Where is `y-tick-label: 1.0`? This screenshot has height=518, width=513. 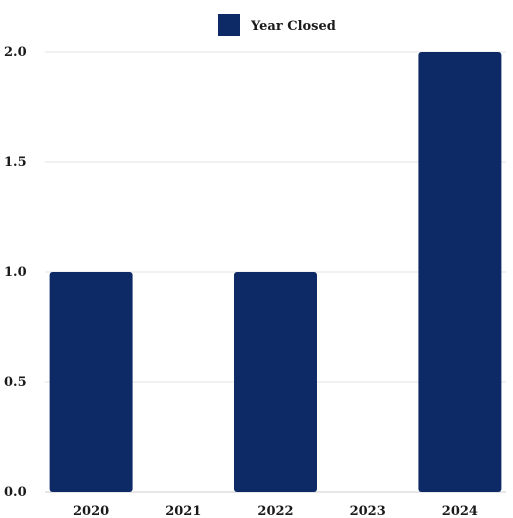 y-tick-label: 1.0 is located at coordinates (15, 272).